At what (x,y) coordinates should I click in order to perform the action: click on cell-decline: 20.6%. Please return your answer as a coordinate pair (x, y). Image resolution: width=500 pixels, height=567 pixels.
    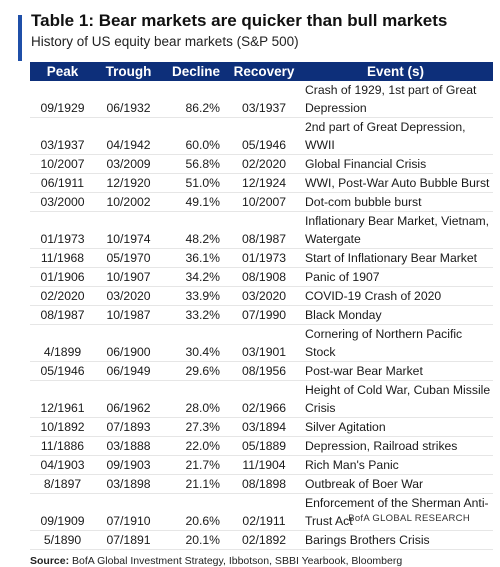
    Looking at the image, I should click on (196, 512).